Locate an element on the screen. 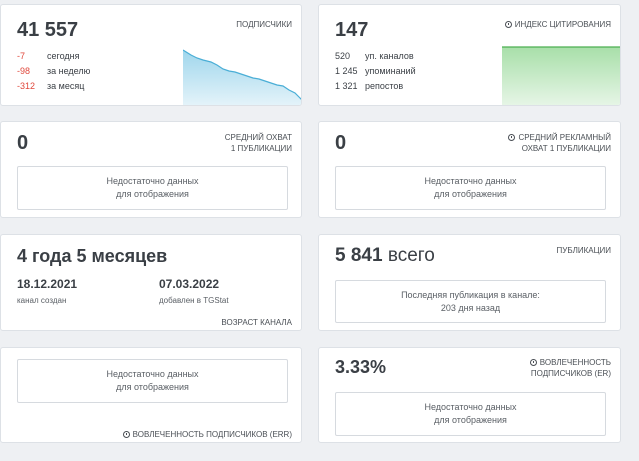  citation-caption: ИНДЕКС ЦИТИРОВАНИЯ is located at coordinates (557, 24).